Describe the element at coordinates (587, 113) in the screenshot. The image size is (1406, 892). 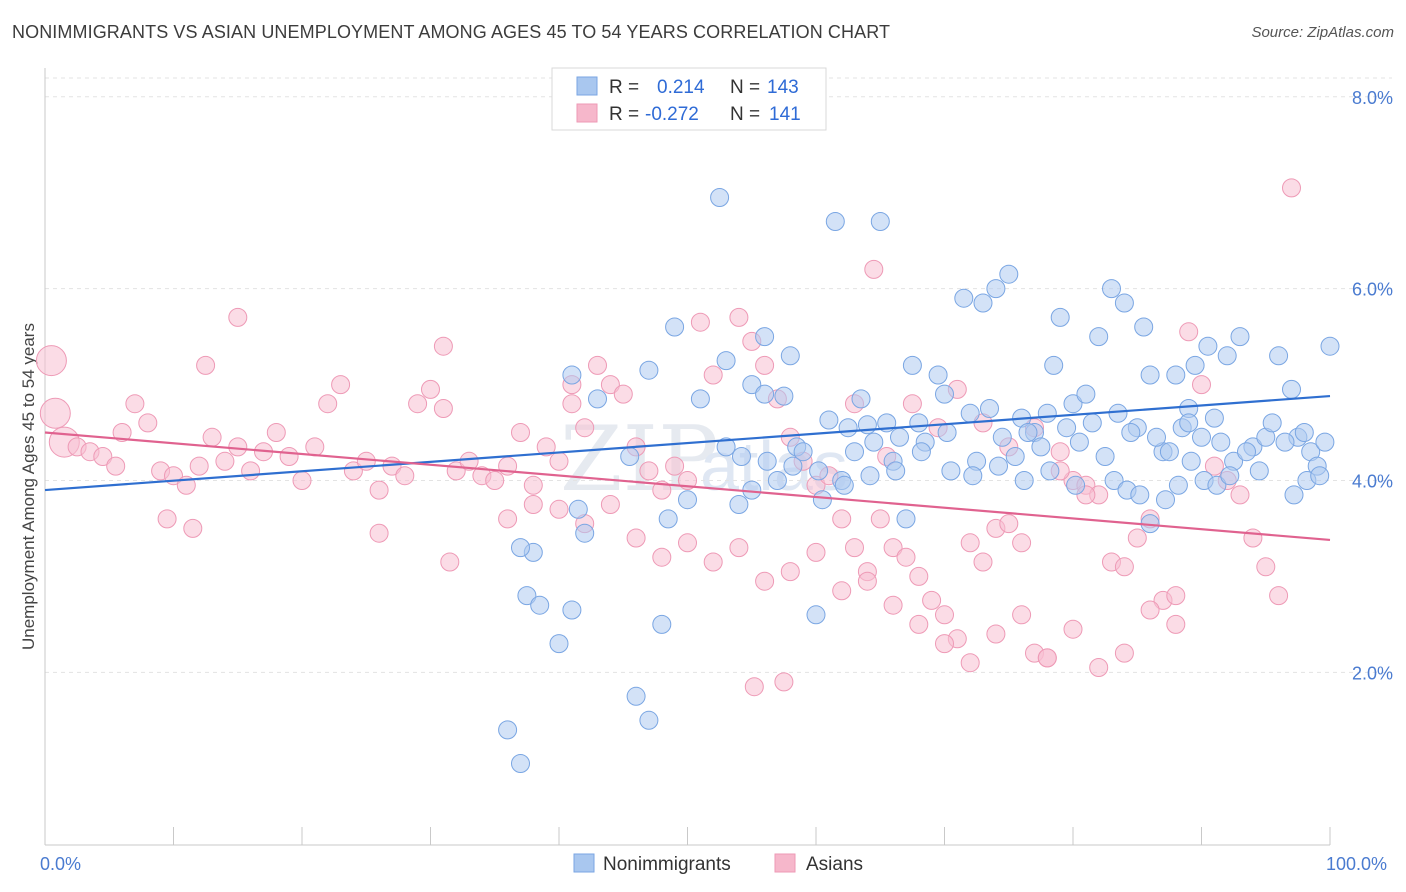
I see `legend-swatch-asians` at that location.